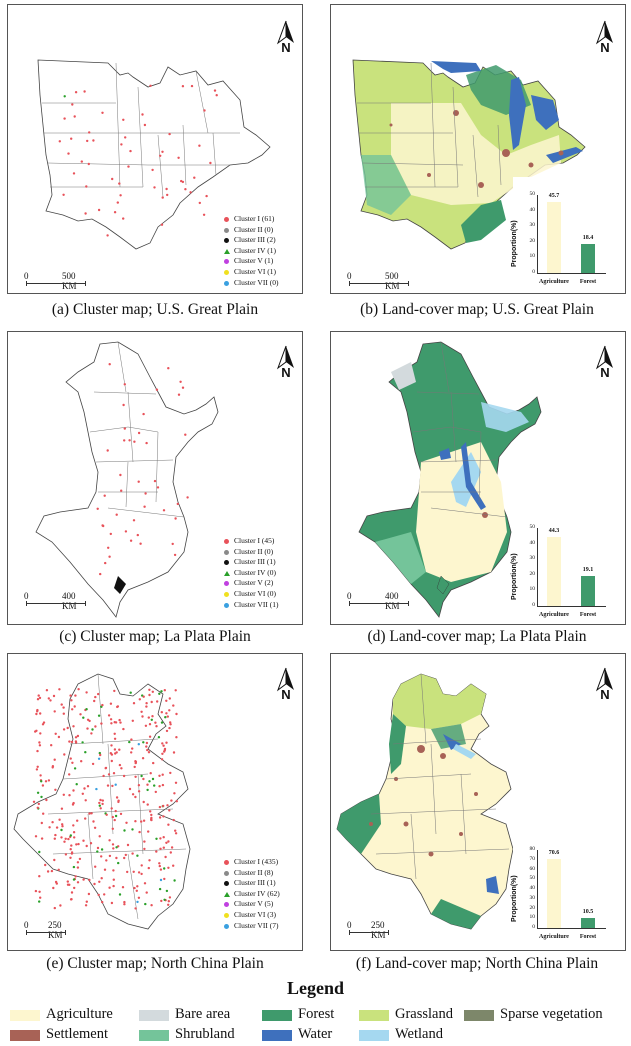 Image resolution: width=631 pixels, height=1046 pixels. Describe the element at coordinates (532, 868) in the screenshot. I see `chart-tick-label: 60` at that location.